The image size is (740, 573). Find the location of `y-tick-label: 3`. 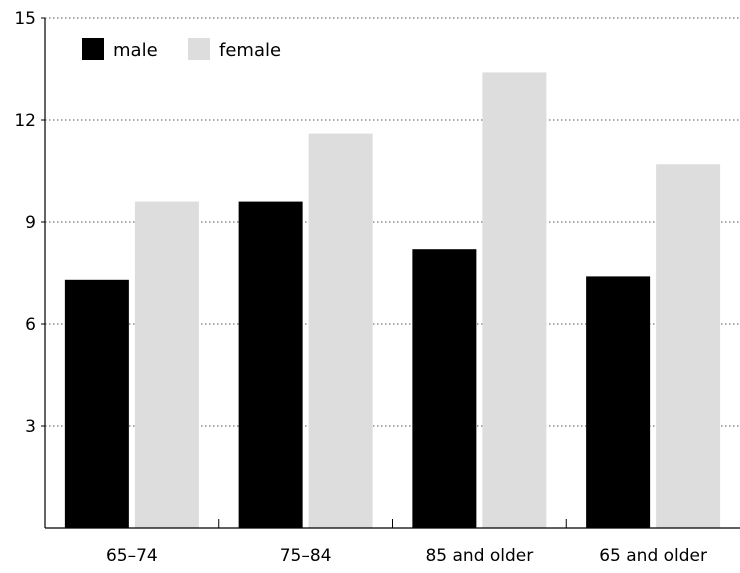

y-tick-label: 3 is located at coordinates (30, 427).